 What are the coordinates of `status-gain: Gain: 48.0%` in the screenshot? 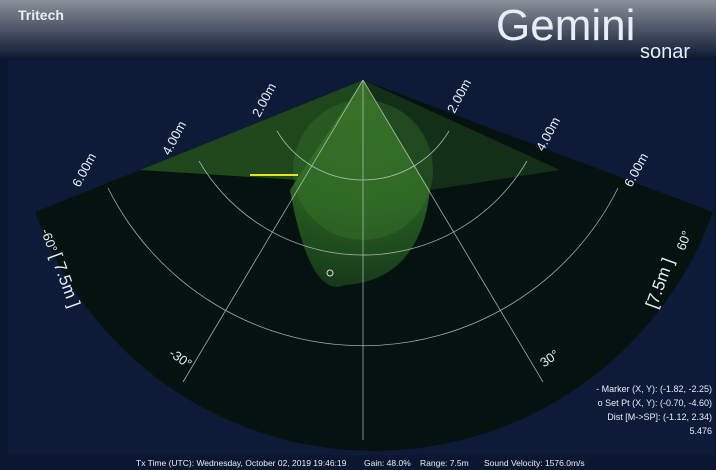 It's located at (387, 463).